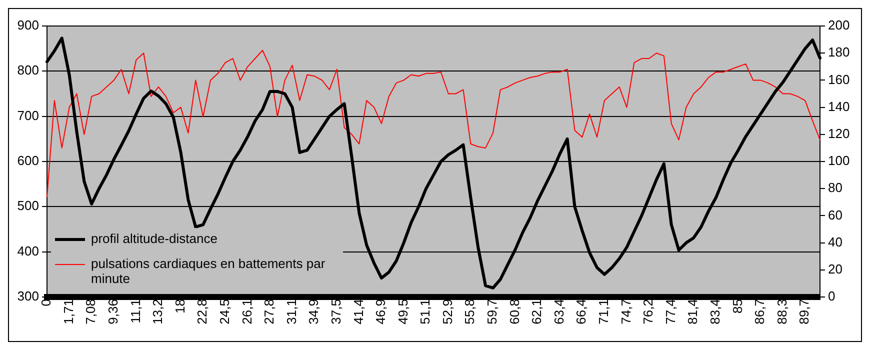  Describe the element at coordinates (835, 188) in the screenshot. I see `y2-tick-label: 80` at that location.